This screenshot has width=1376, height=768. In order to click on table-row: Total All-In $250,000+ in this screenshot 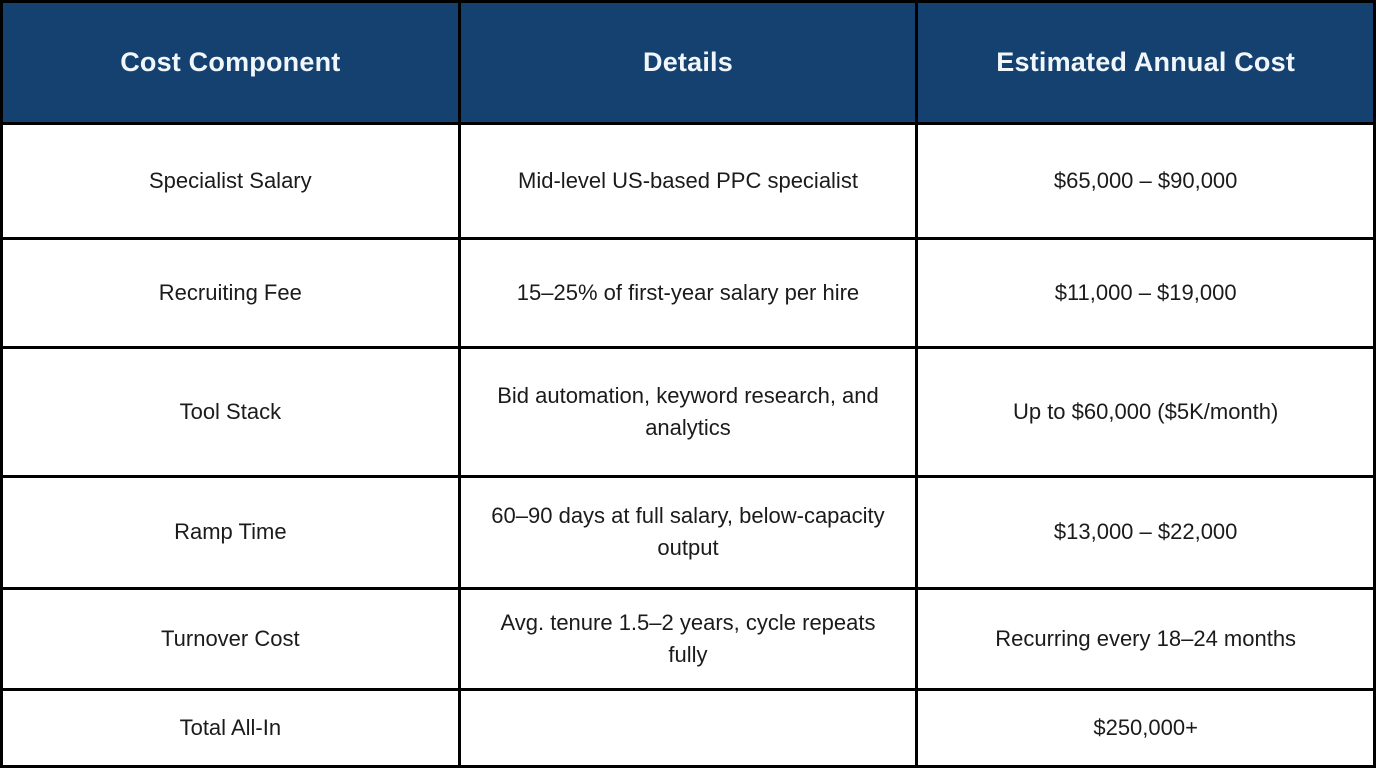, I will do `click(688, 728)`.